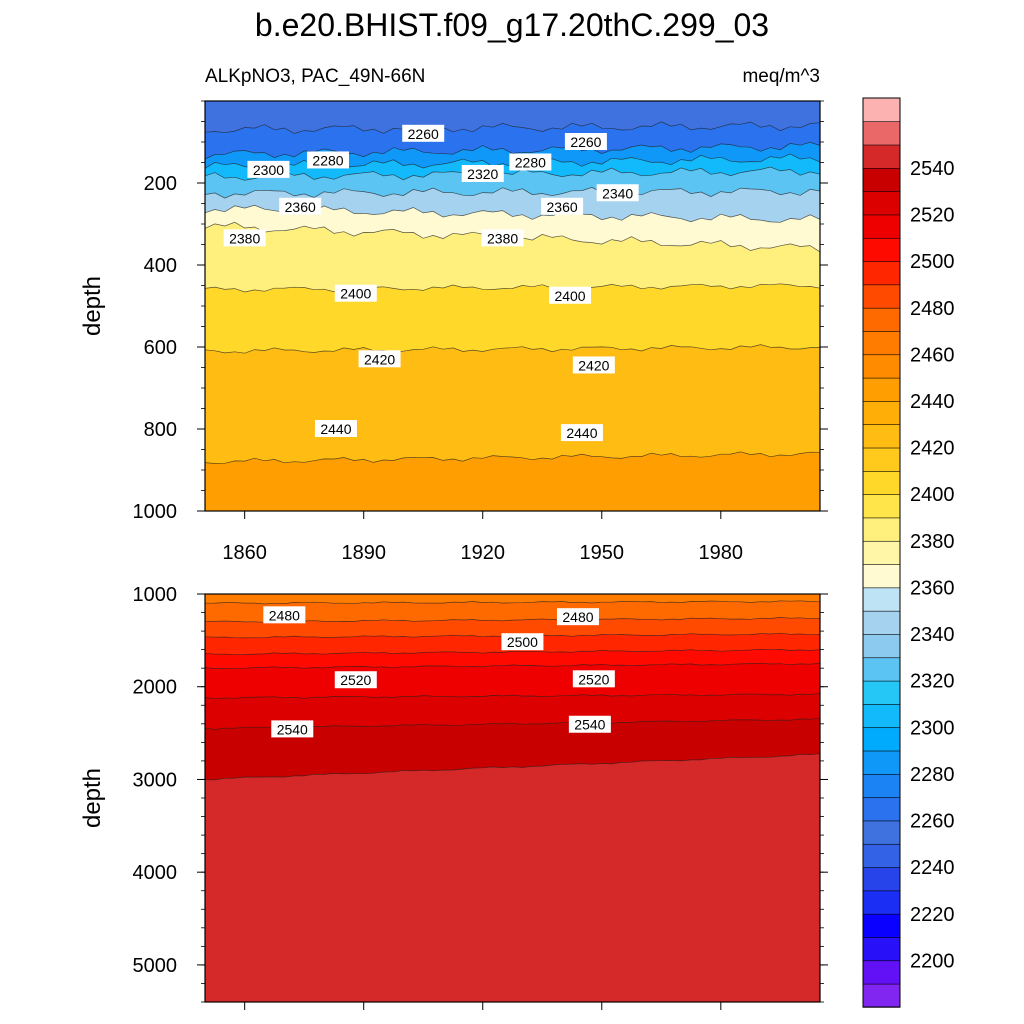  I want to click on colorbar-tick-label: 2300, so click(932, 728).